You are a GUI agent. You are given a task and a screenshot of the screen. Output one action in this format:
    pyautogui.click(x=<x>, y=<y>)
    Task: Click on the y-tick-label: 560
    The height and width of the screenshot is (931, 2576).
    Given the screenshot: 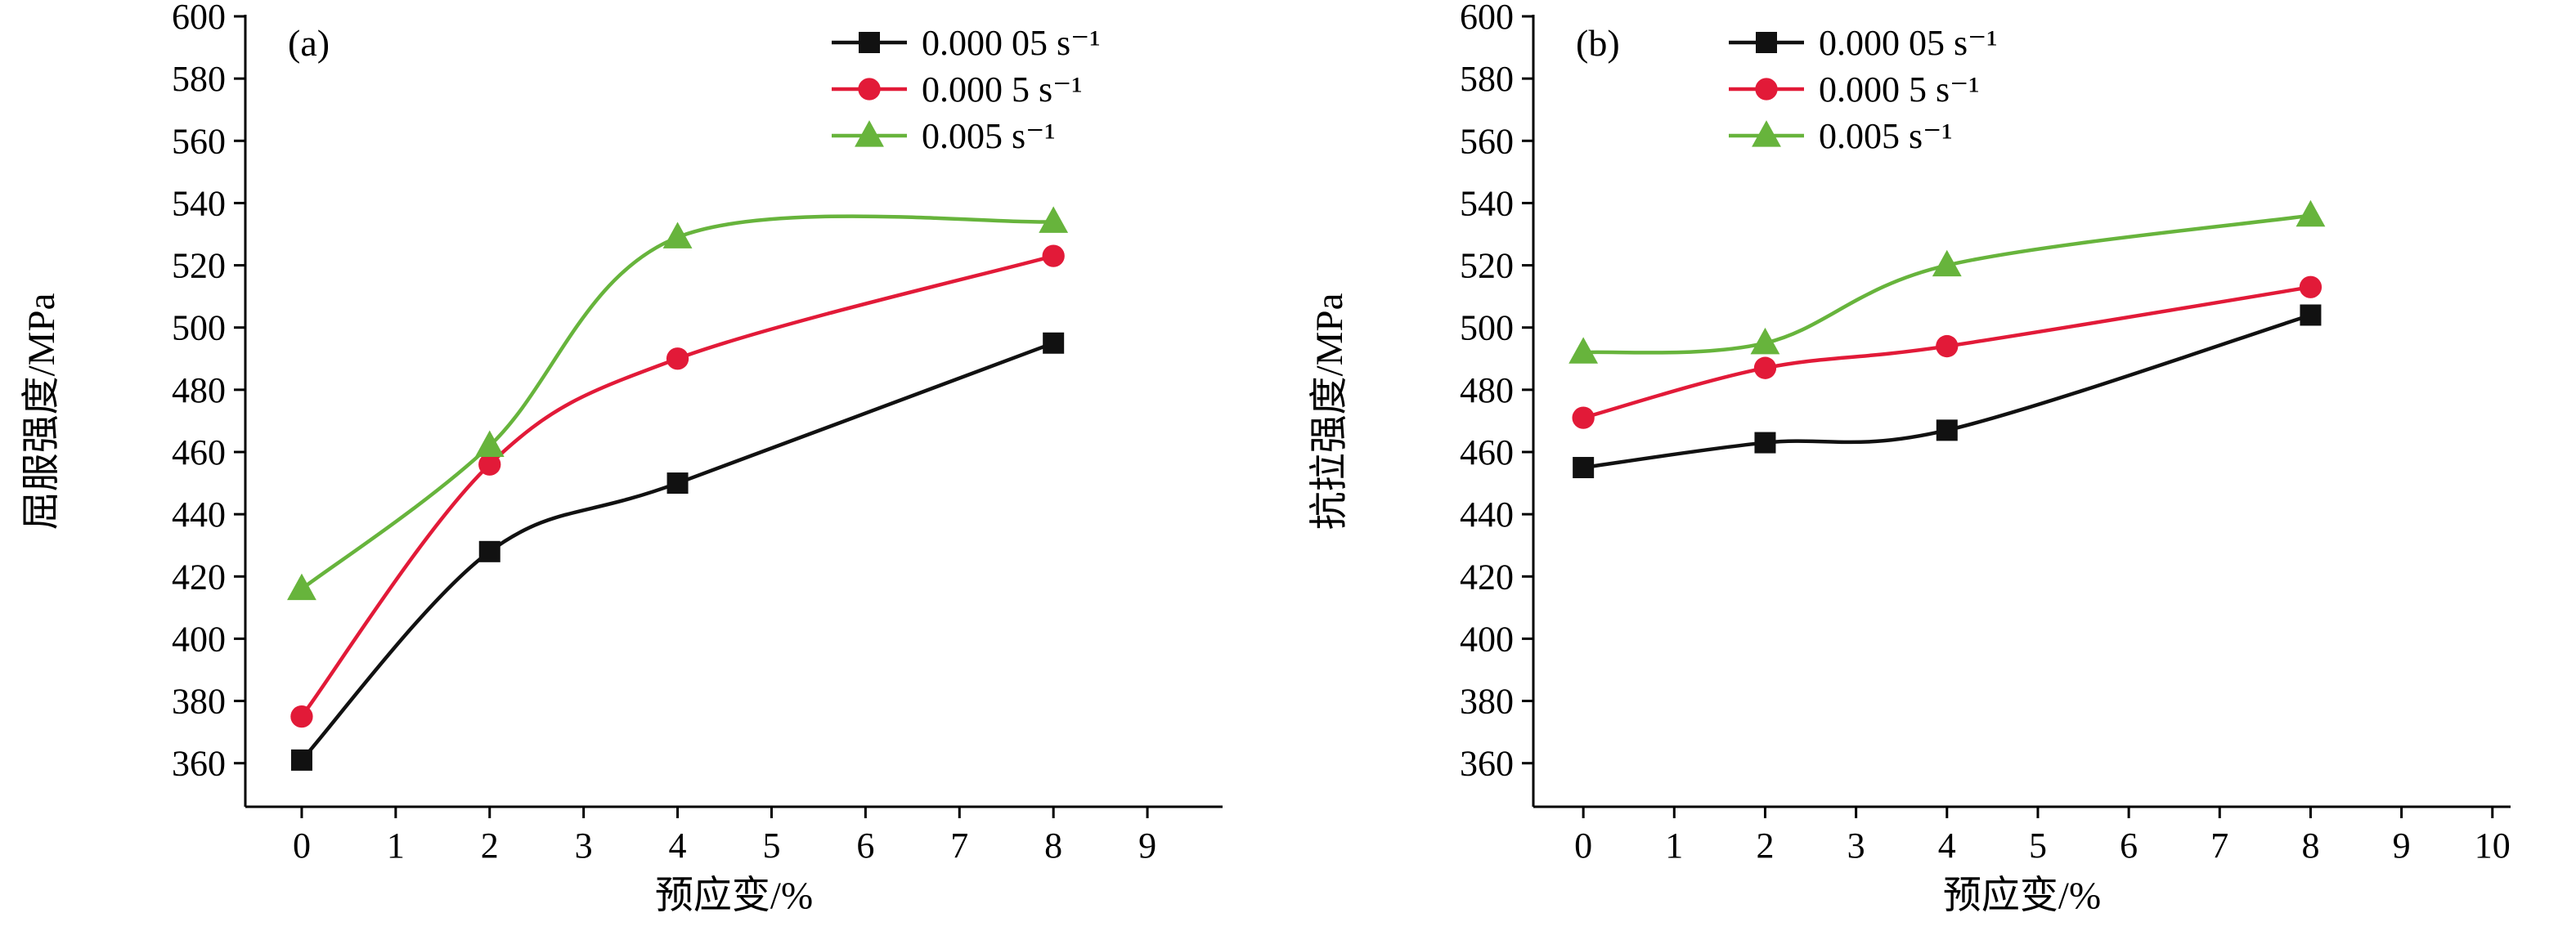 What is the action you would take?
    pyautogui.click(x=199, y=141)
    